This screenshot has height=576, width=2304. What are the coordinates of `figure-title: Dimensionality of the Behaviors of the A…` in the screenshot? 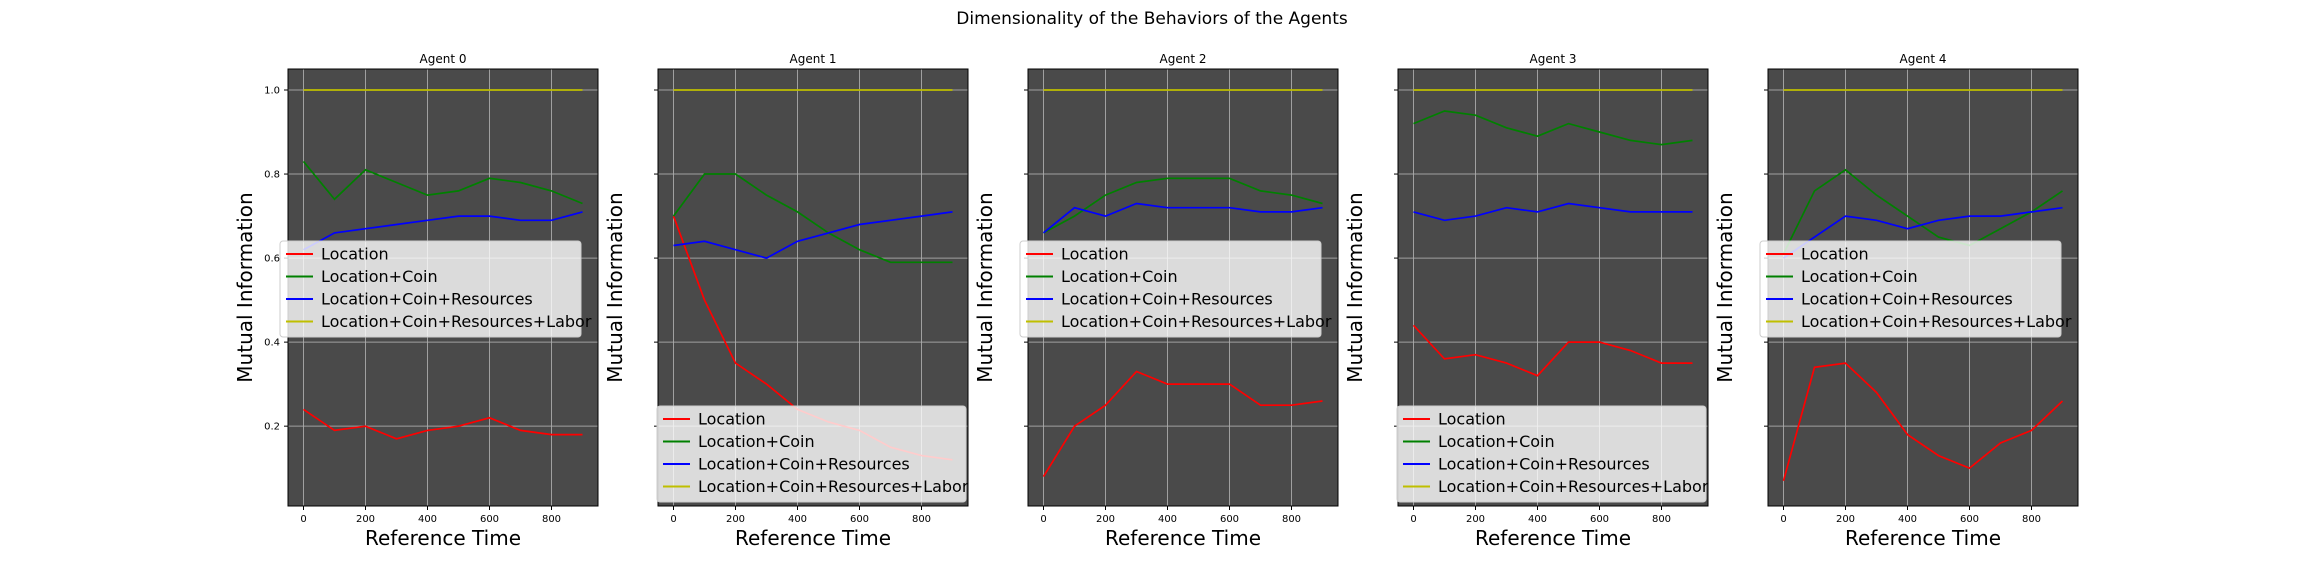 It's located at (1152, 19).